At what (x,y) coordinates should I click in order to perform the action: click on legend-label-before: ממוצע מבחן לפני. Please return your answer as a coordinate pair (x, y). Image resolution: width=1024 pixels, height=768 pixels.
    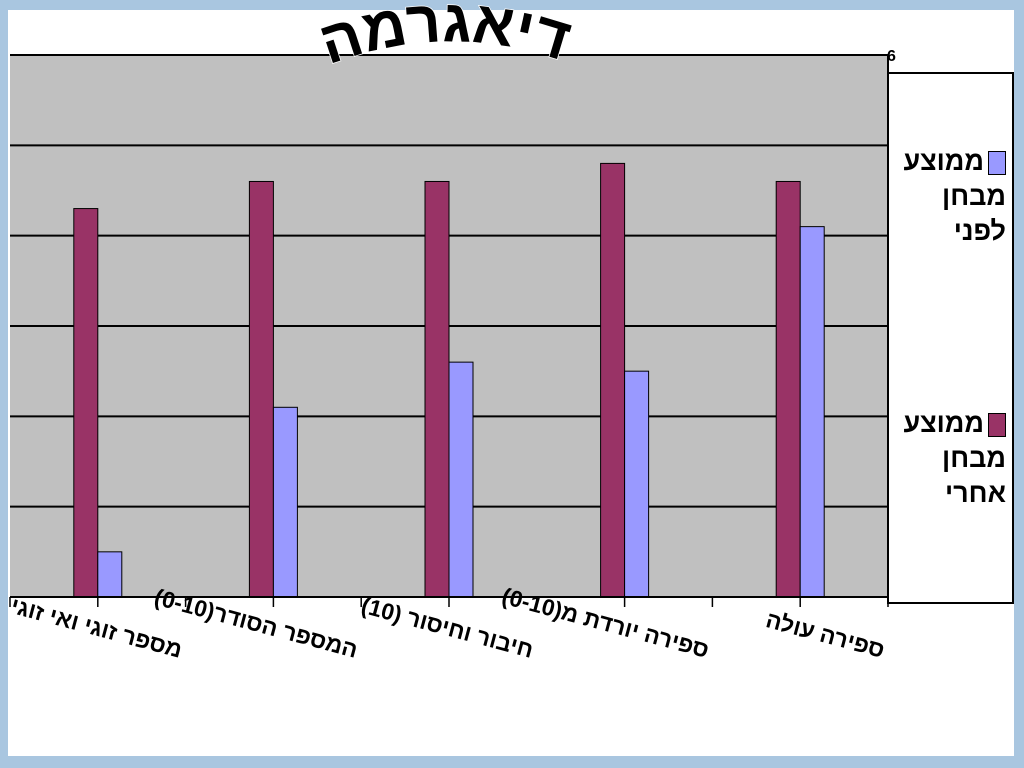
    Looking at the image, I should click on (955, 196).